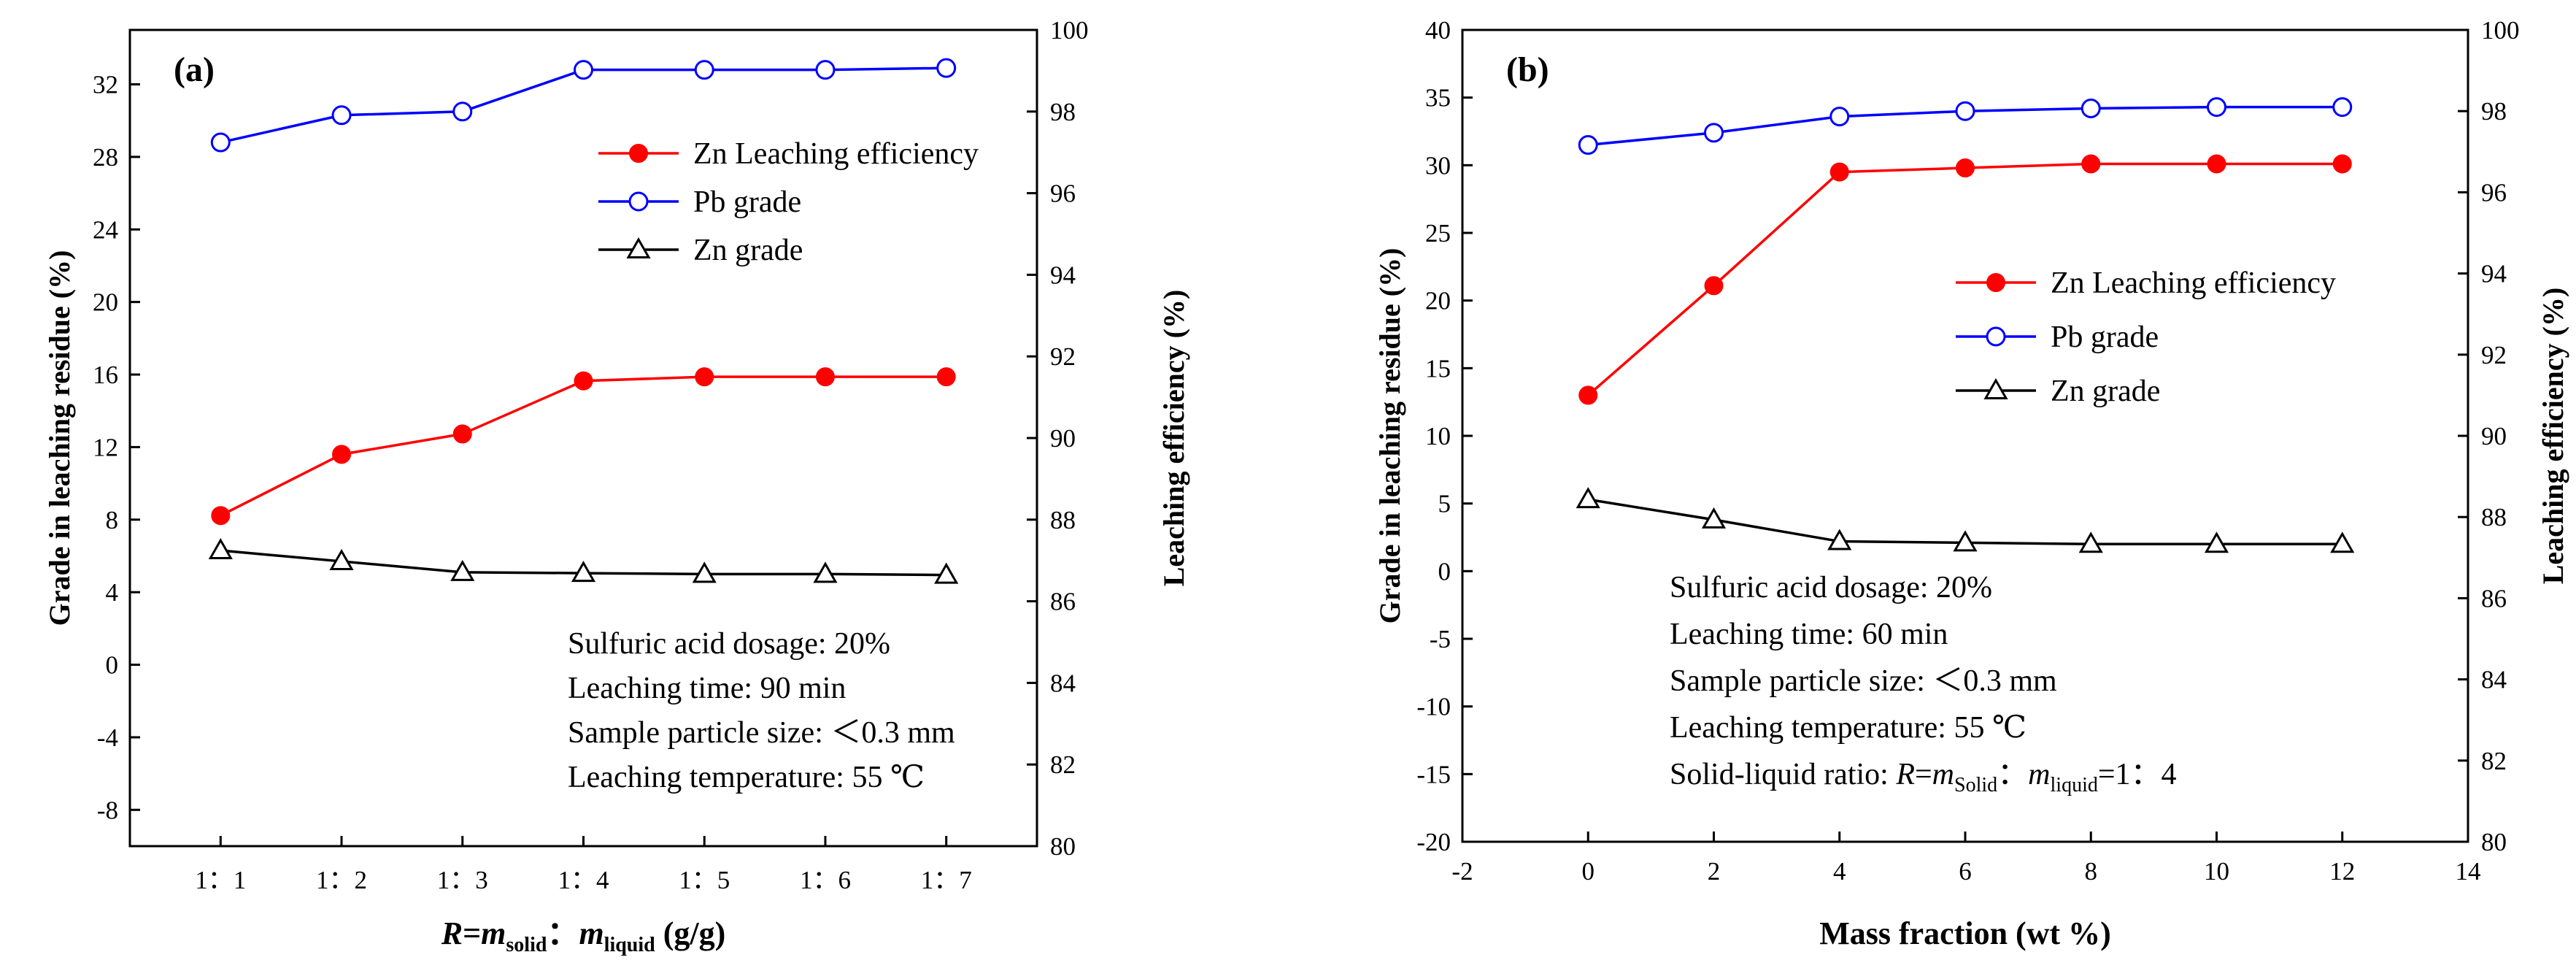 This screenshot has width=2576, height=979. I want to click on y-left-tick-label: -5, so click(1440, 639).